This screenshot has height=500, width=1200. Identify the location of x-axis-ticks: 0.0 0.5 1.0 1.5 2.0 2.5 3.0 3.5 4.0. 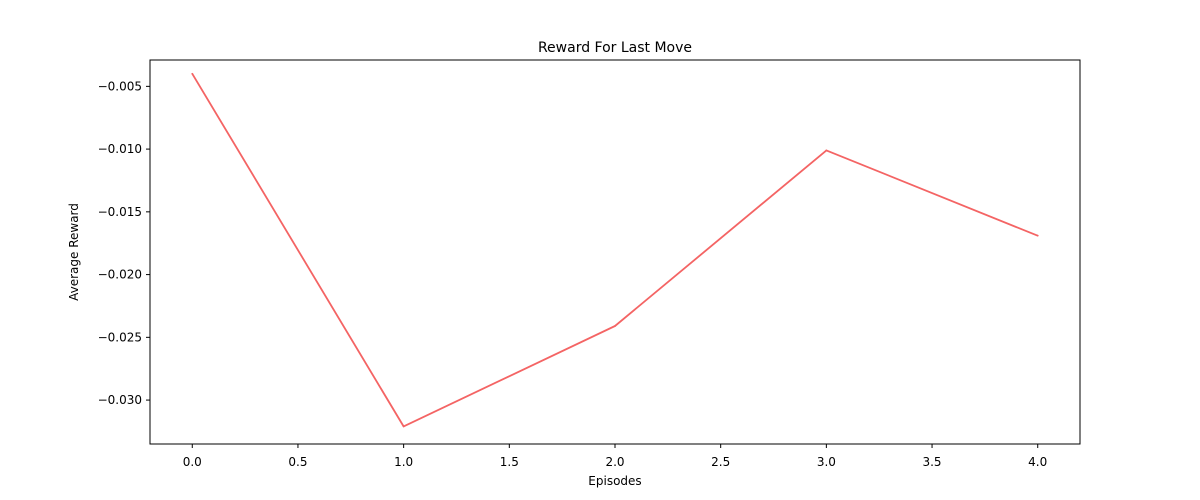
(615, 456).